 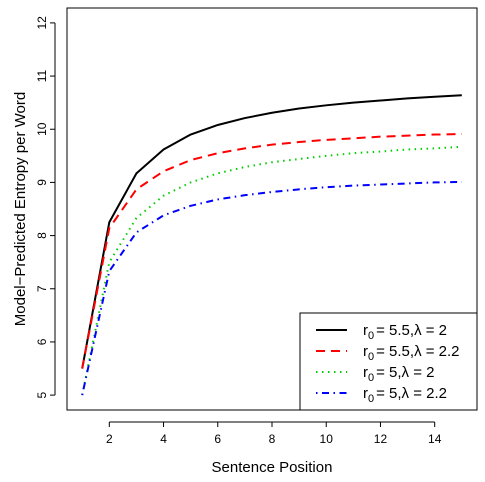 I want to click on legend-label-1: r0 = 5.5,λ = 2, so click(x=405, y=332).